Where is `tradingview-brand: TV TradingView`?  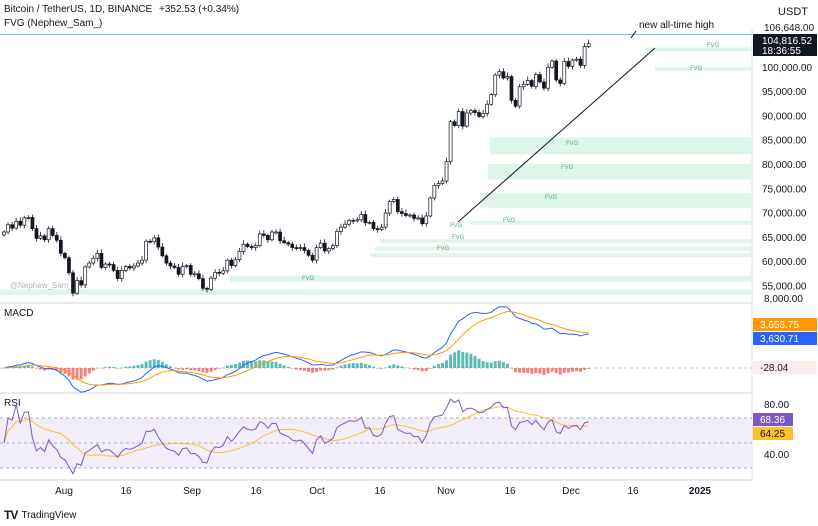 tradingview-brand: TV TradingView is located at coordinates (40, 515).